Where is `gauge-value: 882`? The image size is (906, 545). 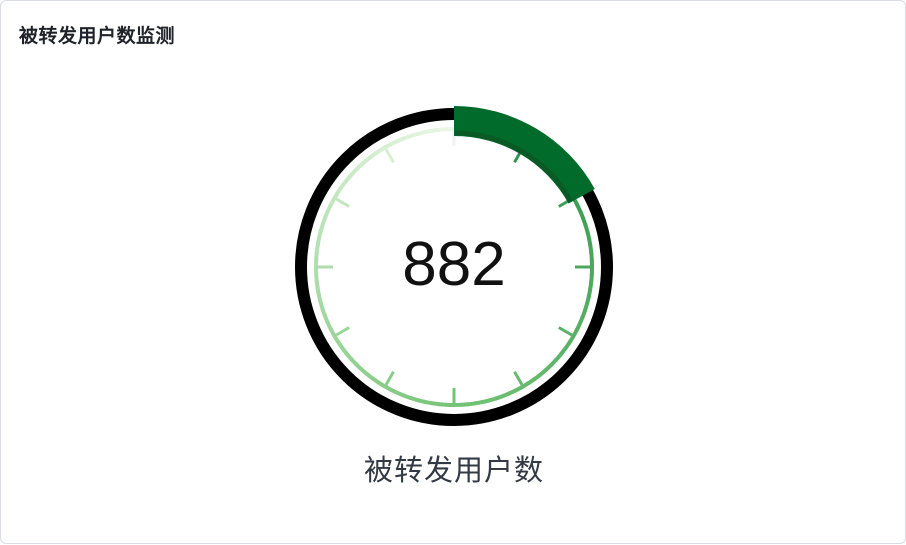
gauge-value: 882 is located at coordinates (453, 264).